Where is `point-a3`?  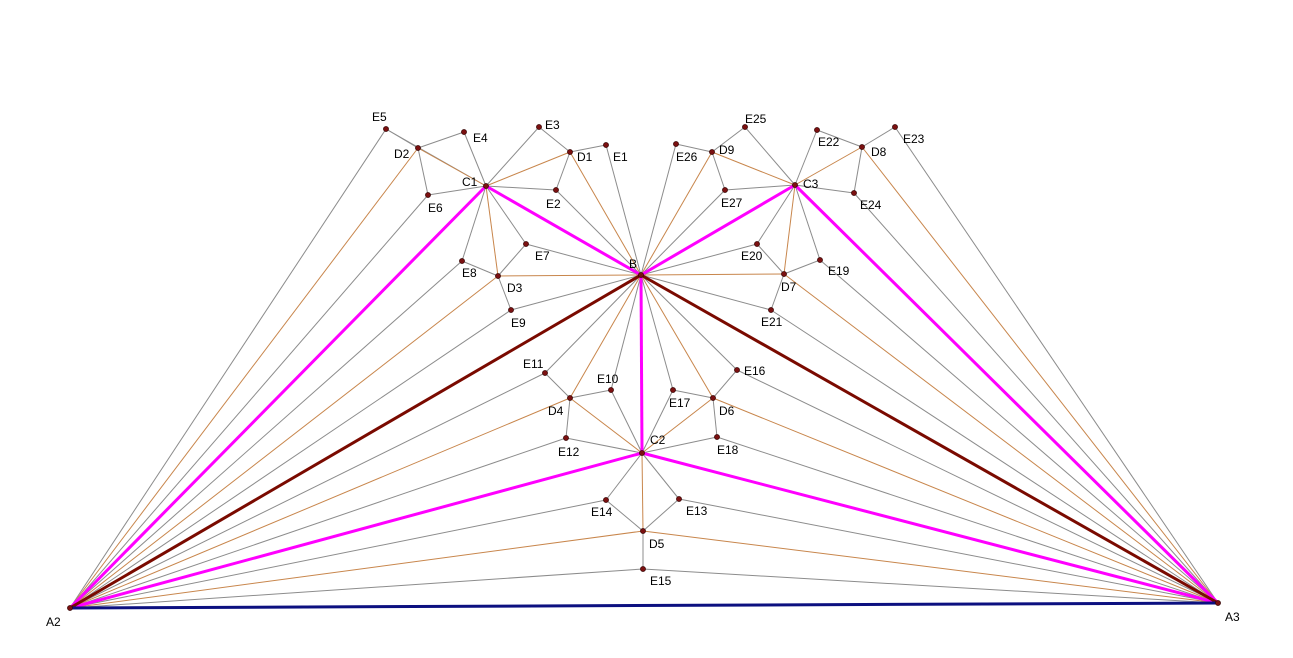 point-a3 is located at coordinates (1218, 603).